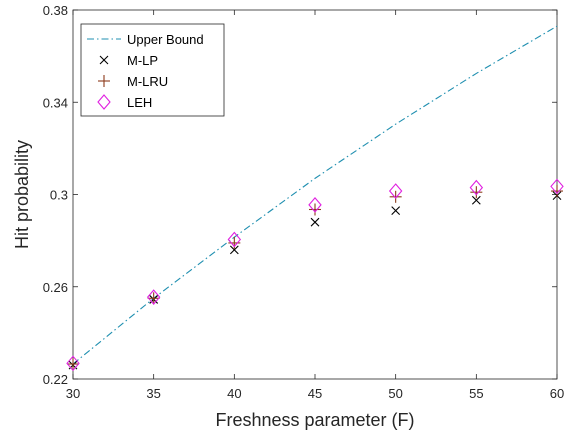 The height and width of the screenshot is (431, 565). I want to click on x-tick-label: 50, so click(395, 393).